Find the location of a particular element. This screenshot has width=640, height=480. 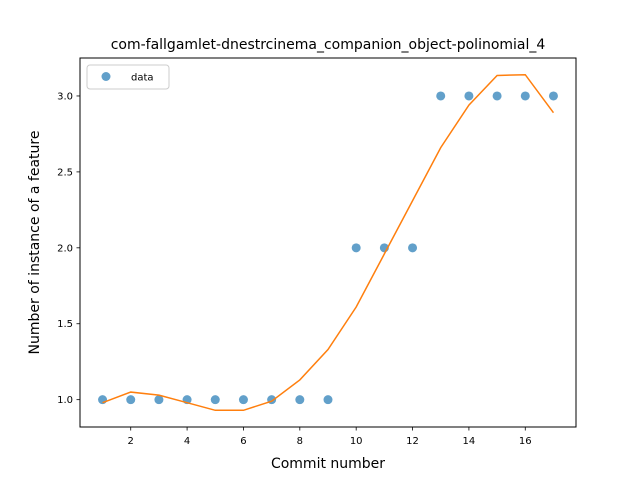

y-axis-label: Number of instance of a feature is located at coordinates (35, 243).